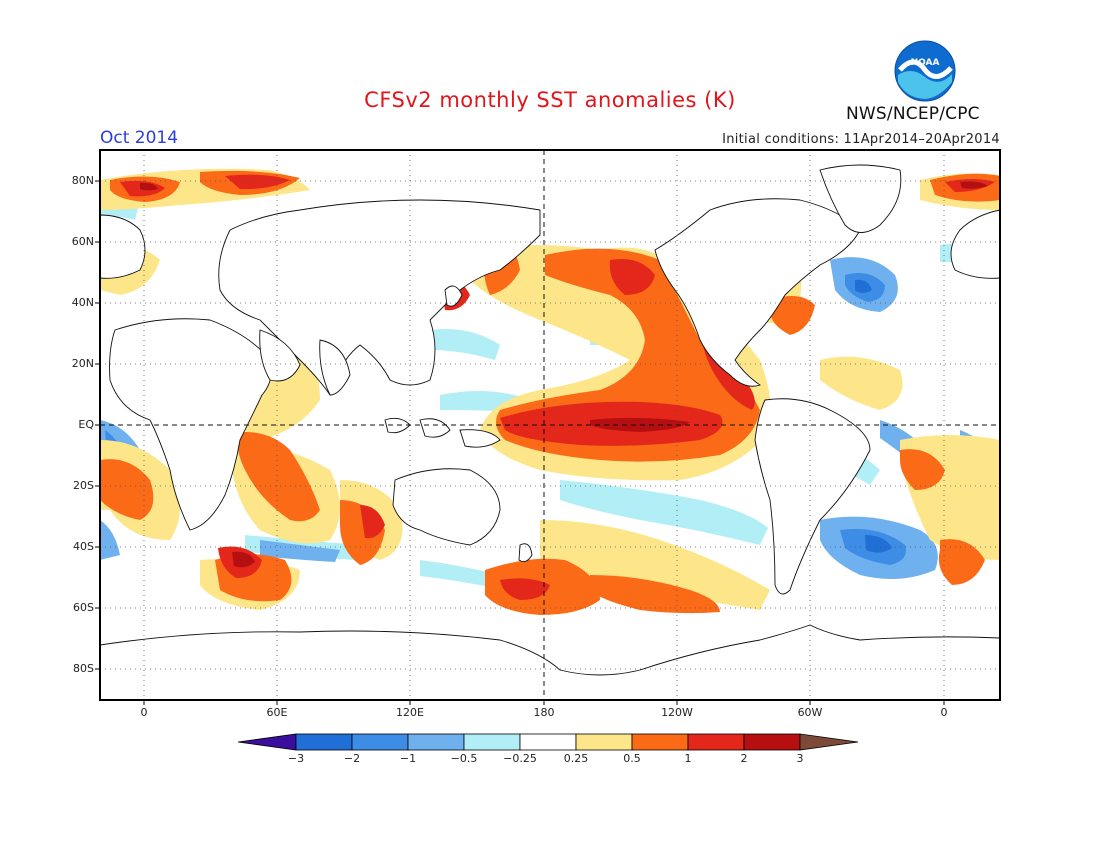 This screenshot has height=850, width=1100. What do you see at coordinates (520, 758) in the screenshot?
I see `colorbar-label-neg0-25: −0.25` at bounding box center [520, 758].